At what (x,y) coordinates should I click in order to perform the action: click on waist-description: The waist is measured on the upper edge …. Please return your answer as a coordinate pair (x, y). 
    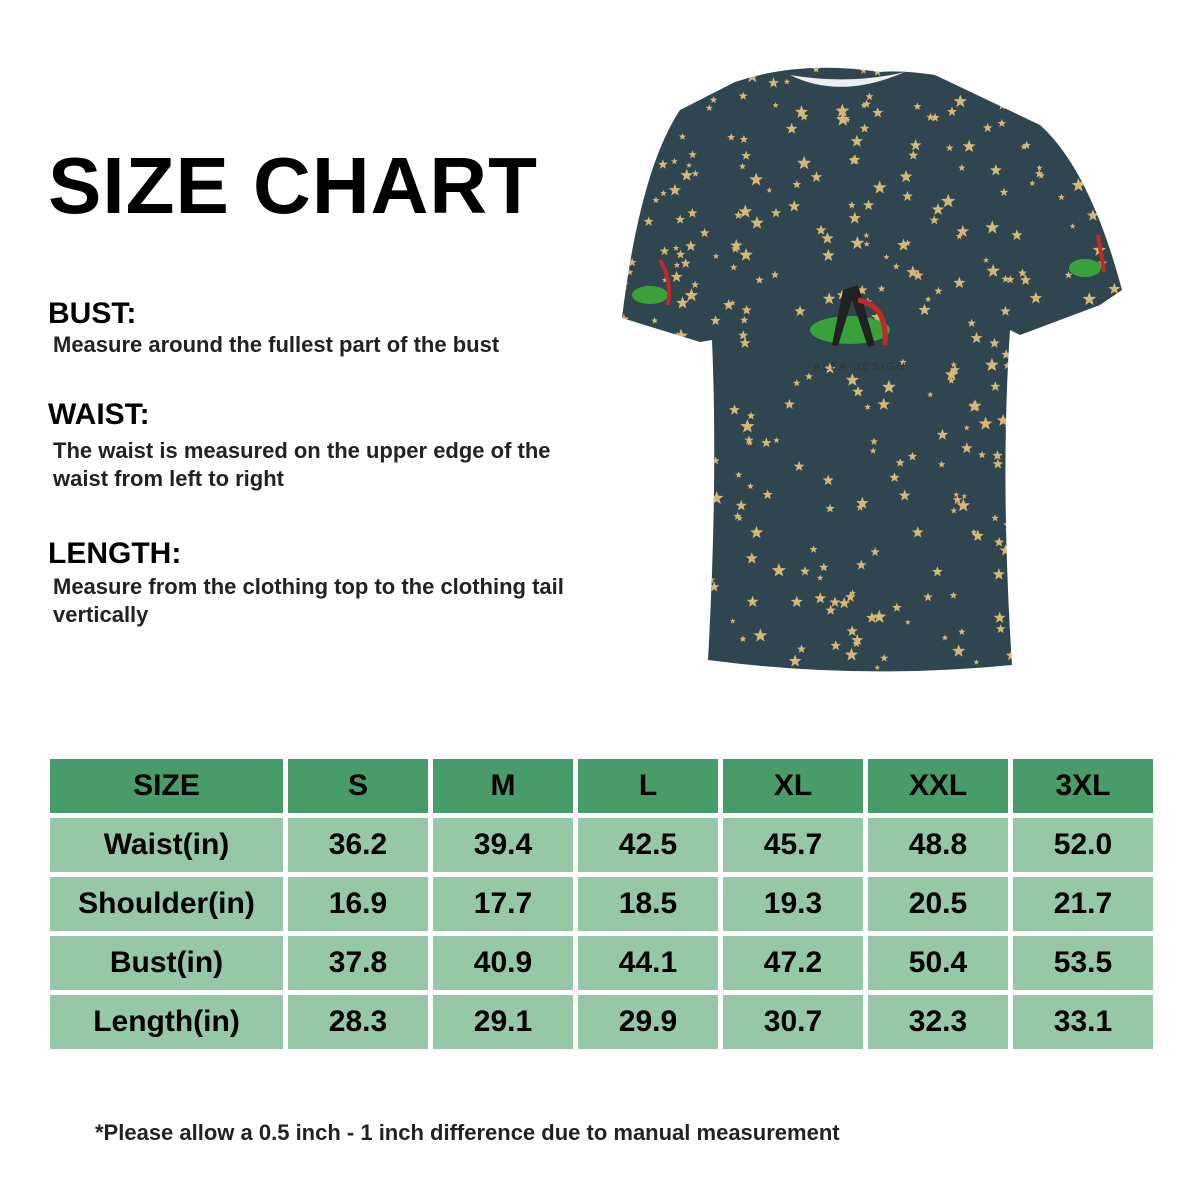
    Looking at the image, I should click on (302, 464).